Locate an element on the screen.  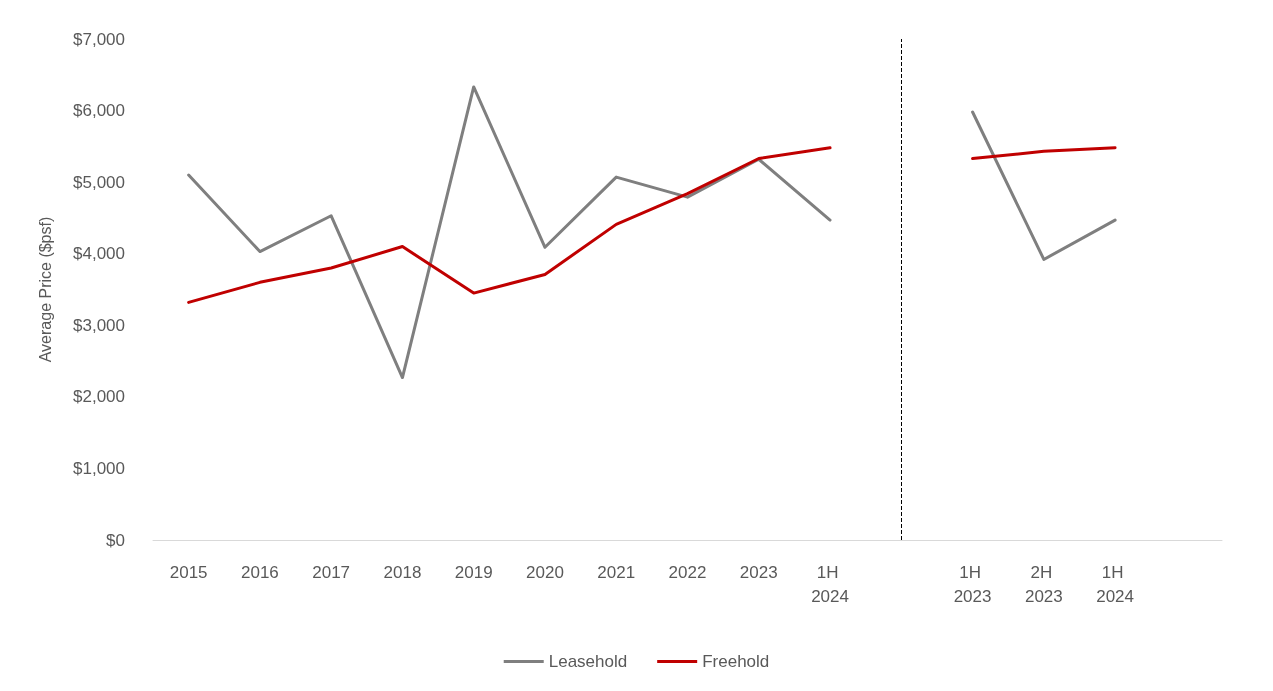
y-tick-label: $2,000 is located at coordinates (99, 397).